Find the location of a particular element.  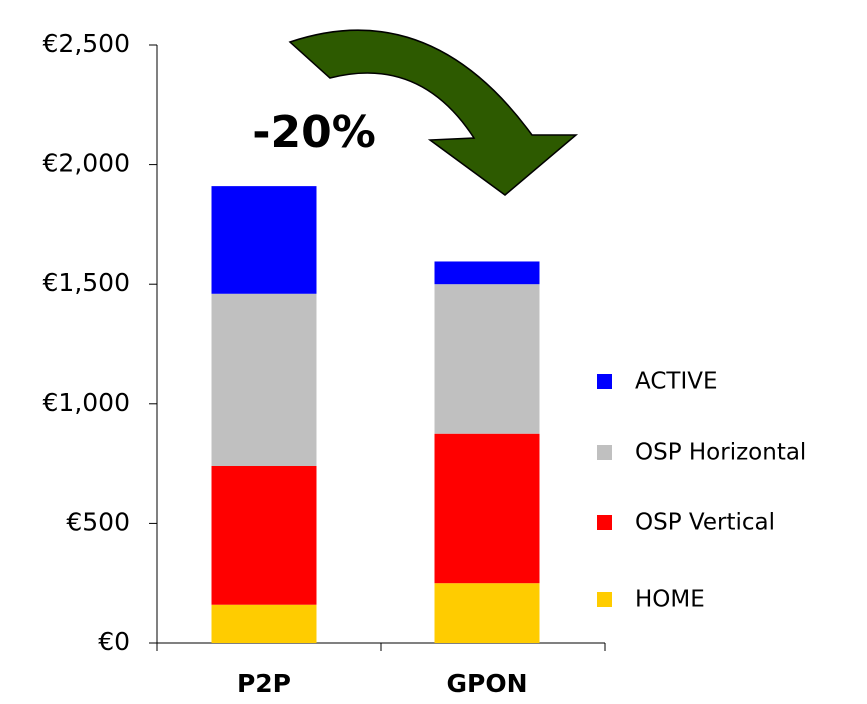

legend-label: ACTIVE is located at coordinates (676, 382).